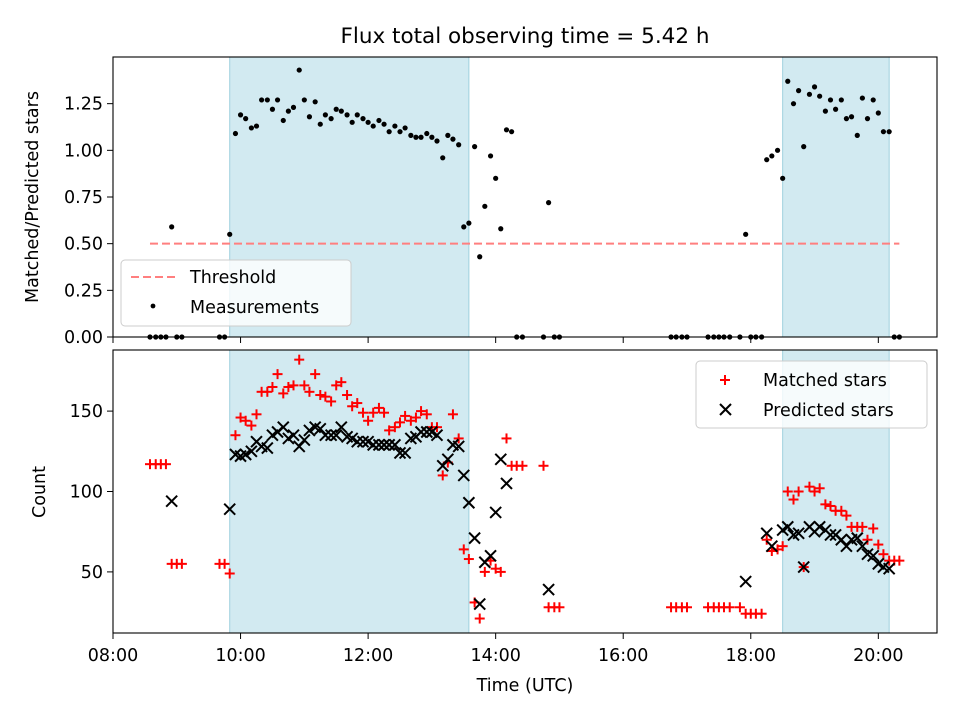  Describe the element at coordinates (495, 656) in the screenshot. I see `x-tick-label: 14:00` at that location.